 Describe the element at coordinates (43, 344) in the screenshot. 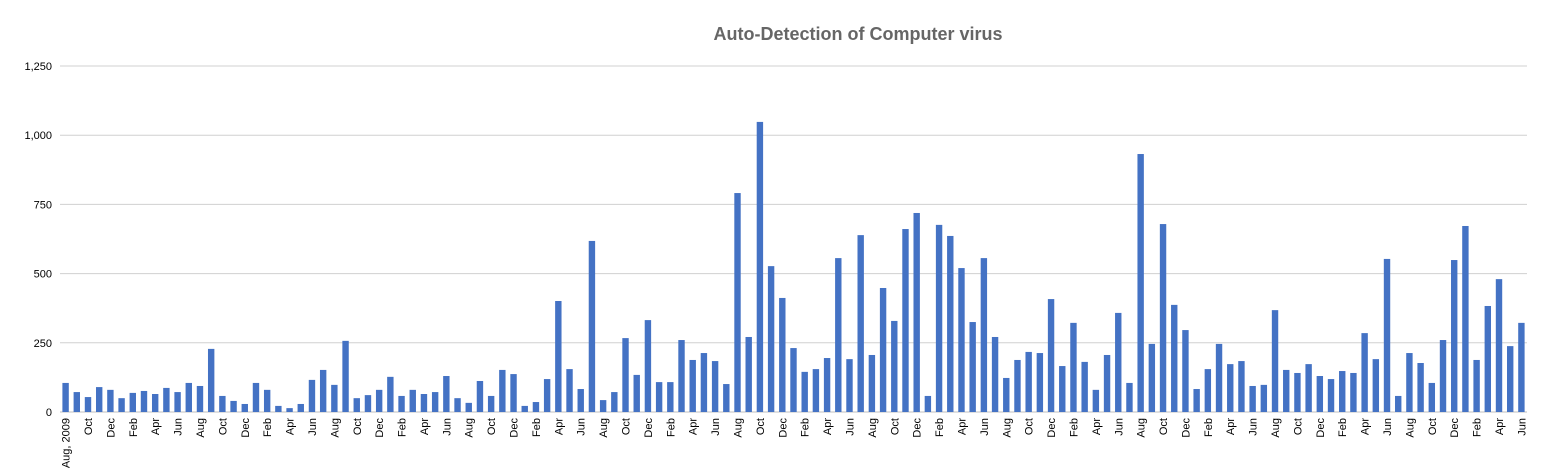

I see `y-tick-label: 250` at that location.